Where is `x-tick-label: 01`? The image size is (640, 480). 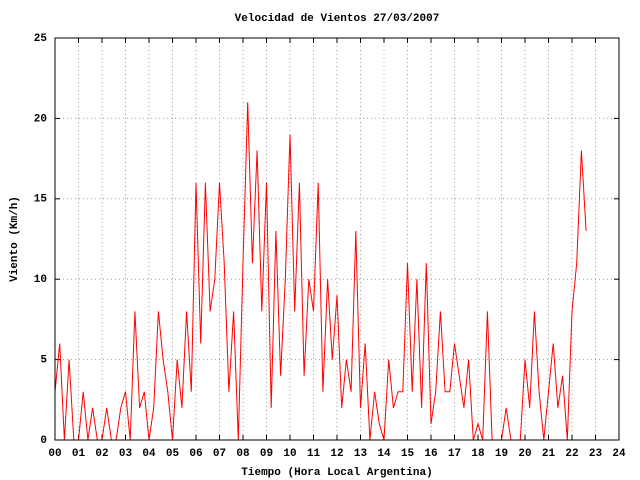 x-tick-label: 01 is located at coordinates (79, 454).